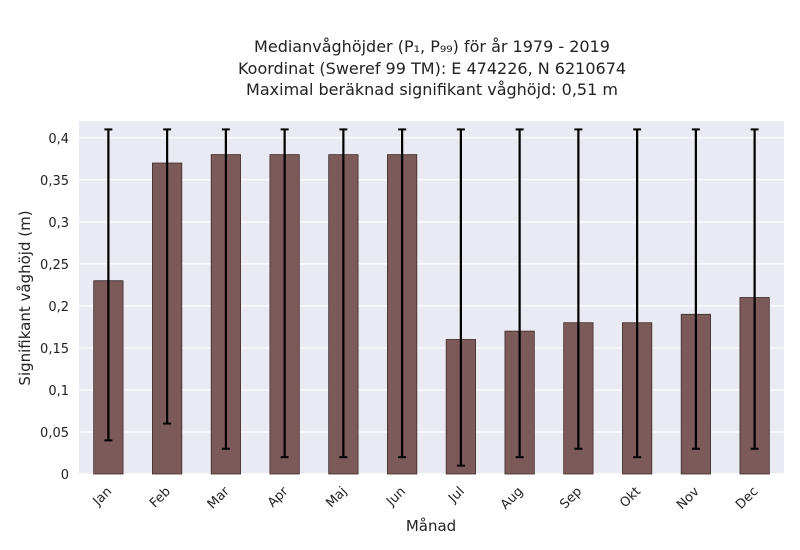  I want to click on error-bar-mar, so click(225, 289).